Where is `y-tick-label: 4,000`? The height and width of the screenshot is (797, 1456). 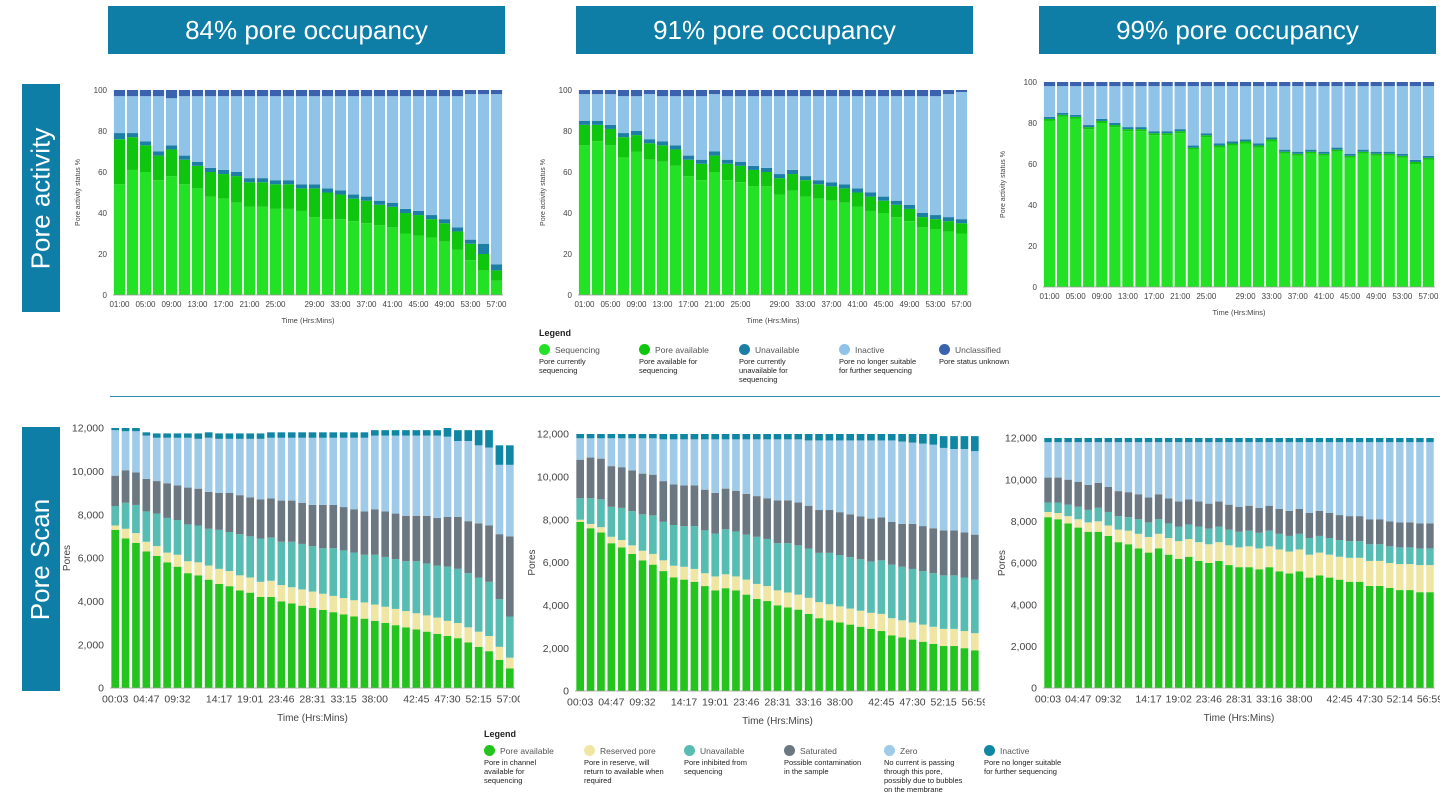
y-tick-label: 4,000 is located at coordinates (1024, 605).